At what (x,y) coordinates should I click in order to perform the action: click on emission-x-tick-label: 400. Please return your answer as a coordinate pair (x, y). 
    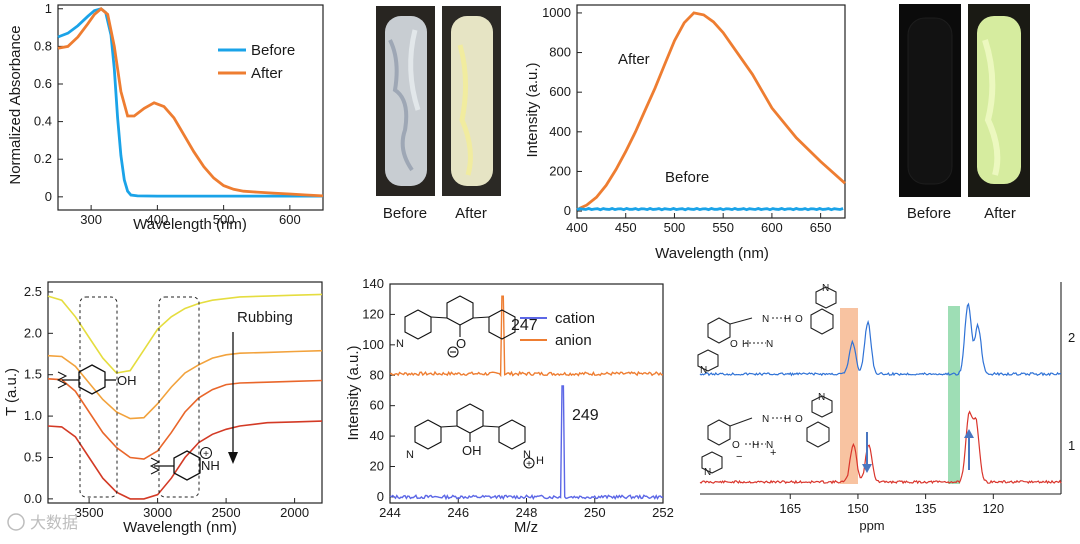
    Looking at the image, I should click on (577, 227).